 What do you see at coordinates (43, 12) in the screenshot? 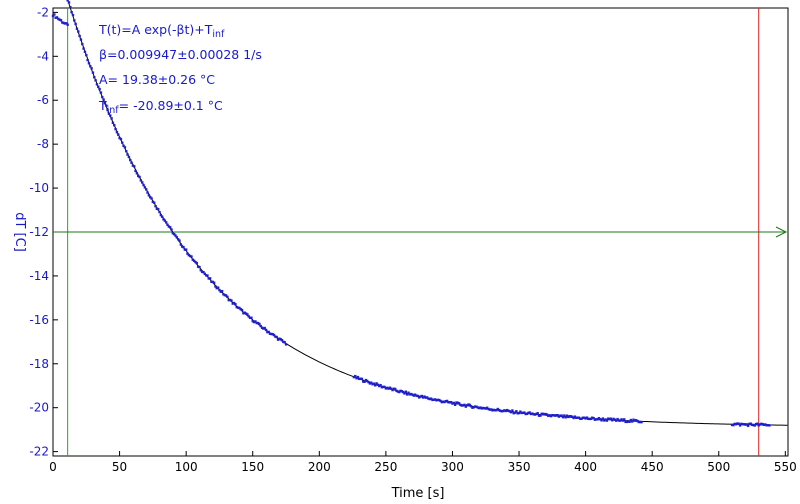
I see `y-tick-label: -2` at bounding box center [43, 12].